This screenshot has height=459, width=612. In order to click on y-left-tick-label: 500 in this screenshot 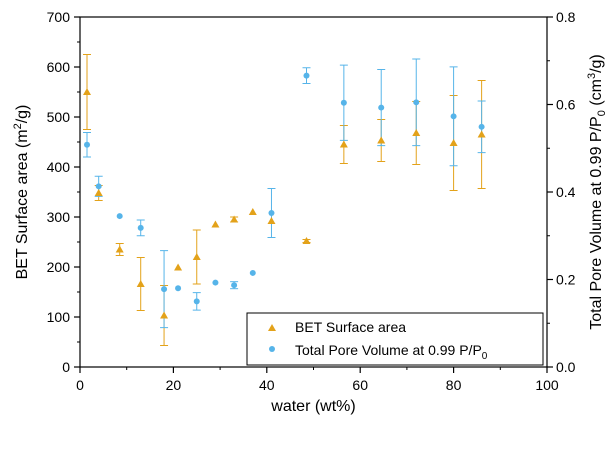, I will do `click(59, 117)`.